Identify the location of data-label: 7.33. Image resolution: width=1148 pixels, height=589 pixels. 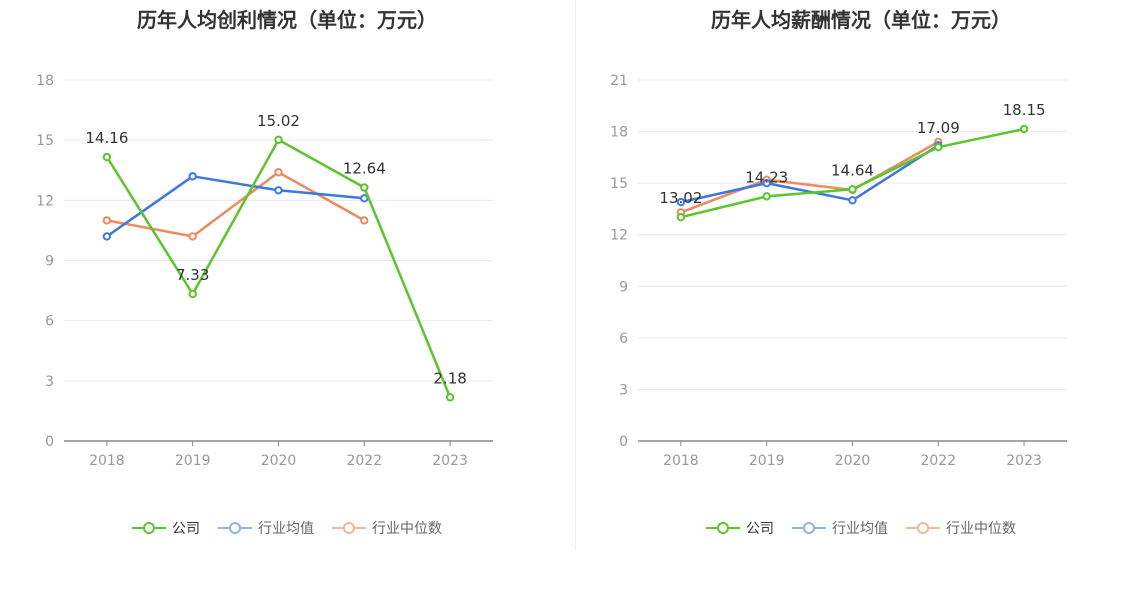
(192, 275).